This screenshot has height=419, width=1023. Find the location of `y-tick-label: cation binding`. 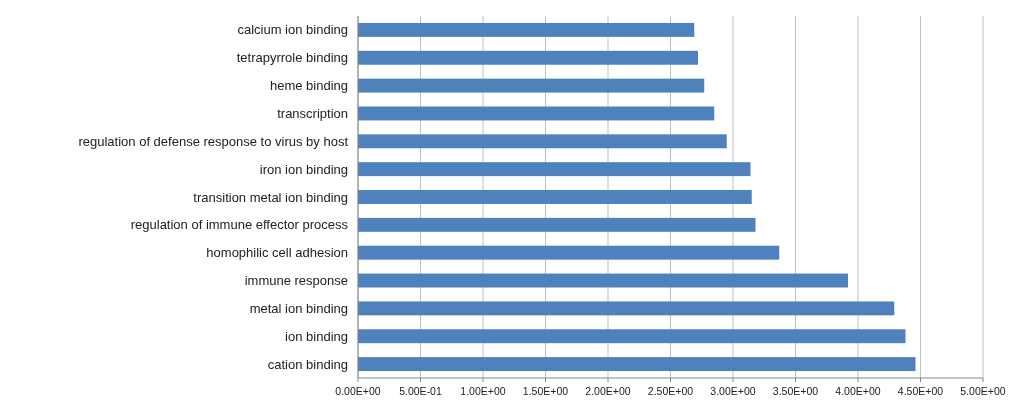

y-tick-label: cation binding is located at coordinates (307, 364).